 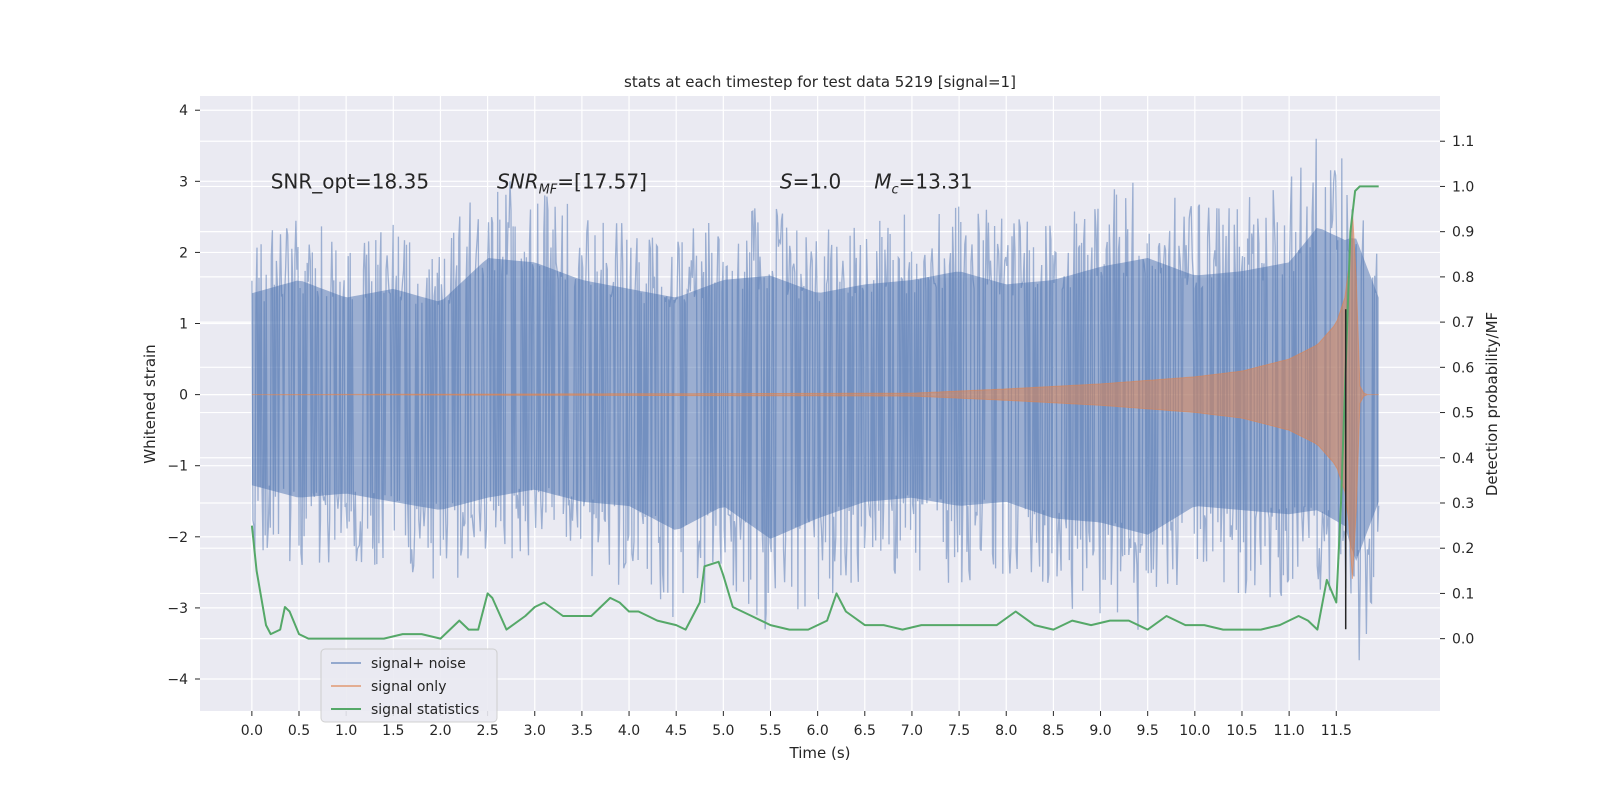 I want to click on y-right-tick-label: 0.1, so click(x=1463, y=594).